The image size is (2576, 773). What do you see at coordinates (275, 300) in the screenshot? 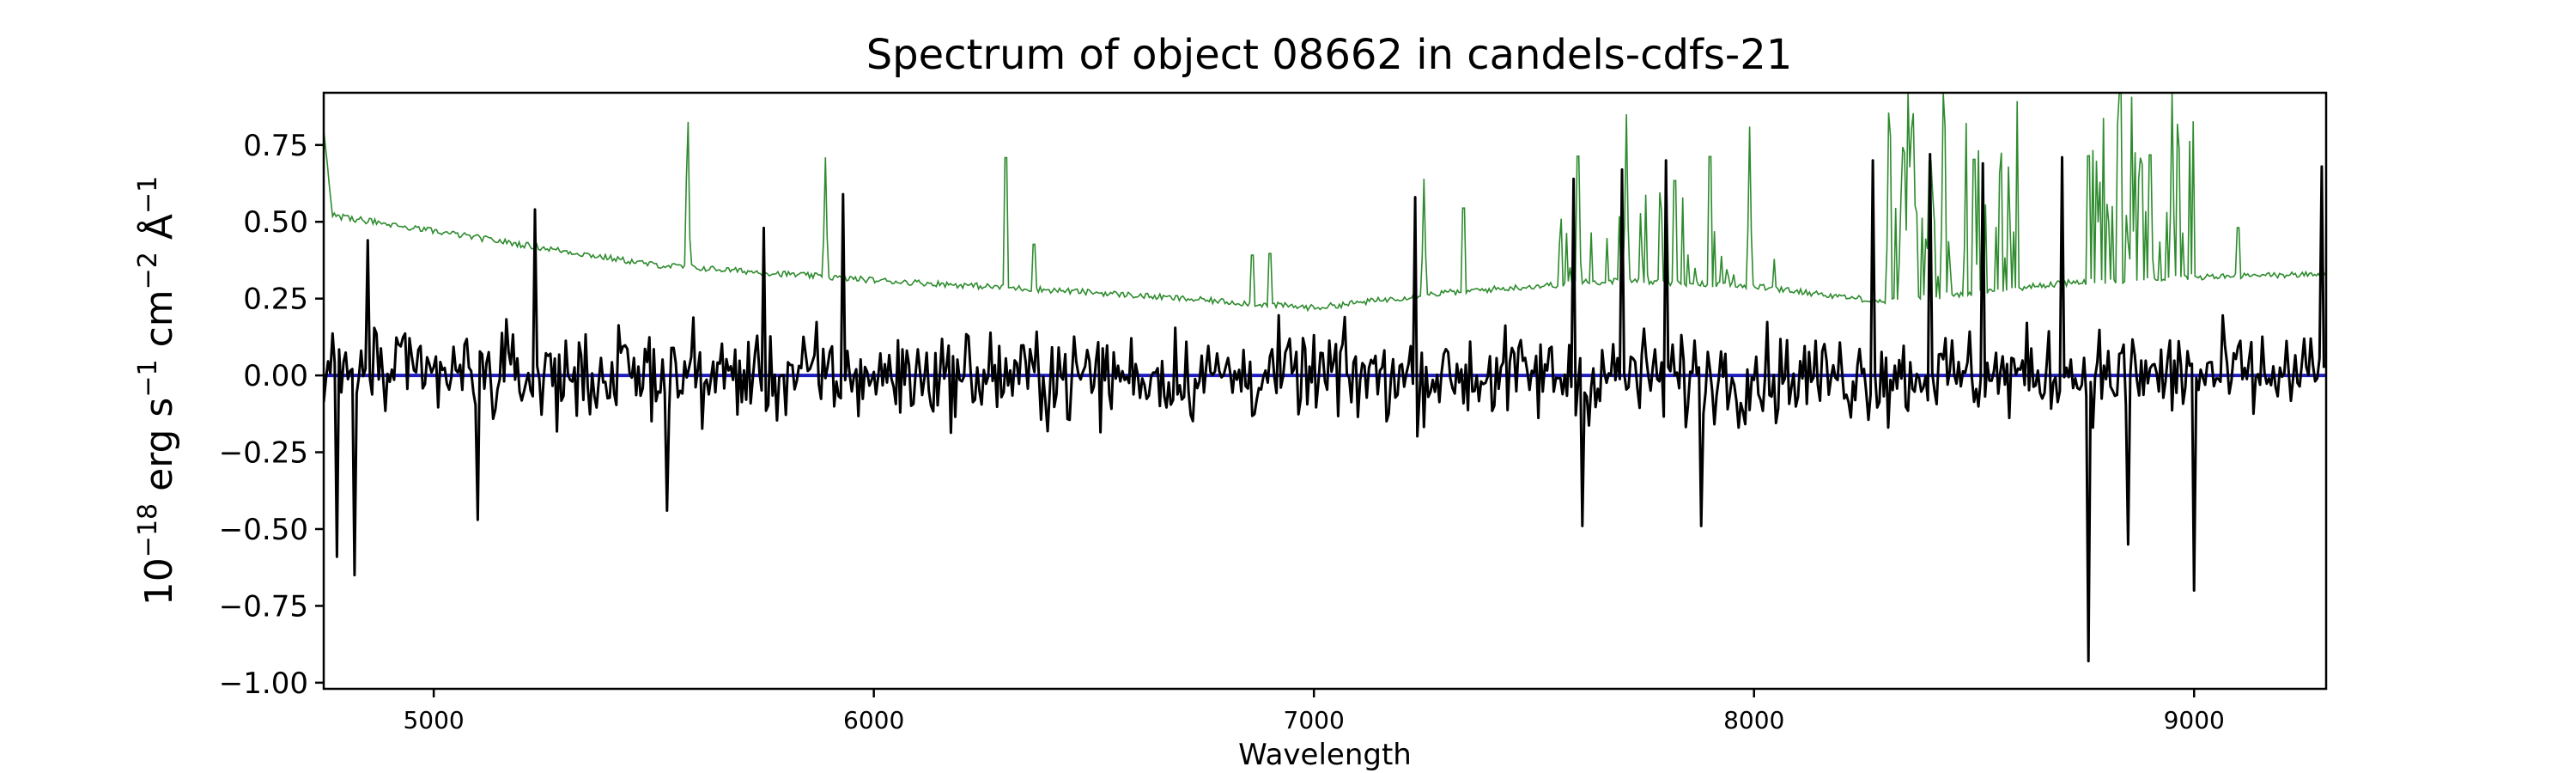
I see `y-tick-label: 0.25` at bounding box center [275, 300].